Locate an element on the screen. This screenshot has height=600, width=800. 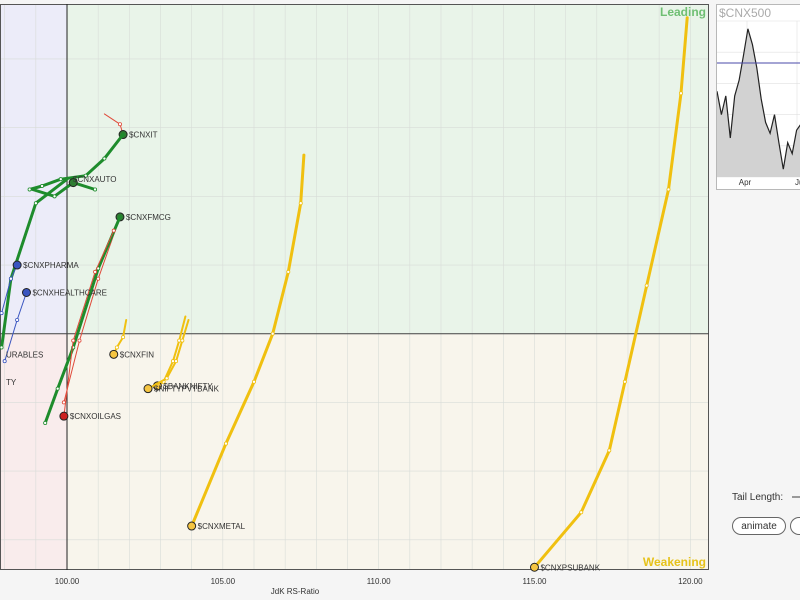
x-tick-label: 100.00 is located at coordinates (67, 581).